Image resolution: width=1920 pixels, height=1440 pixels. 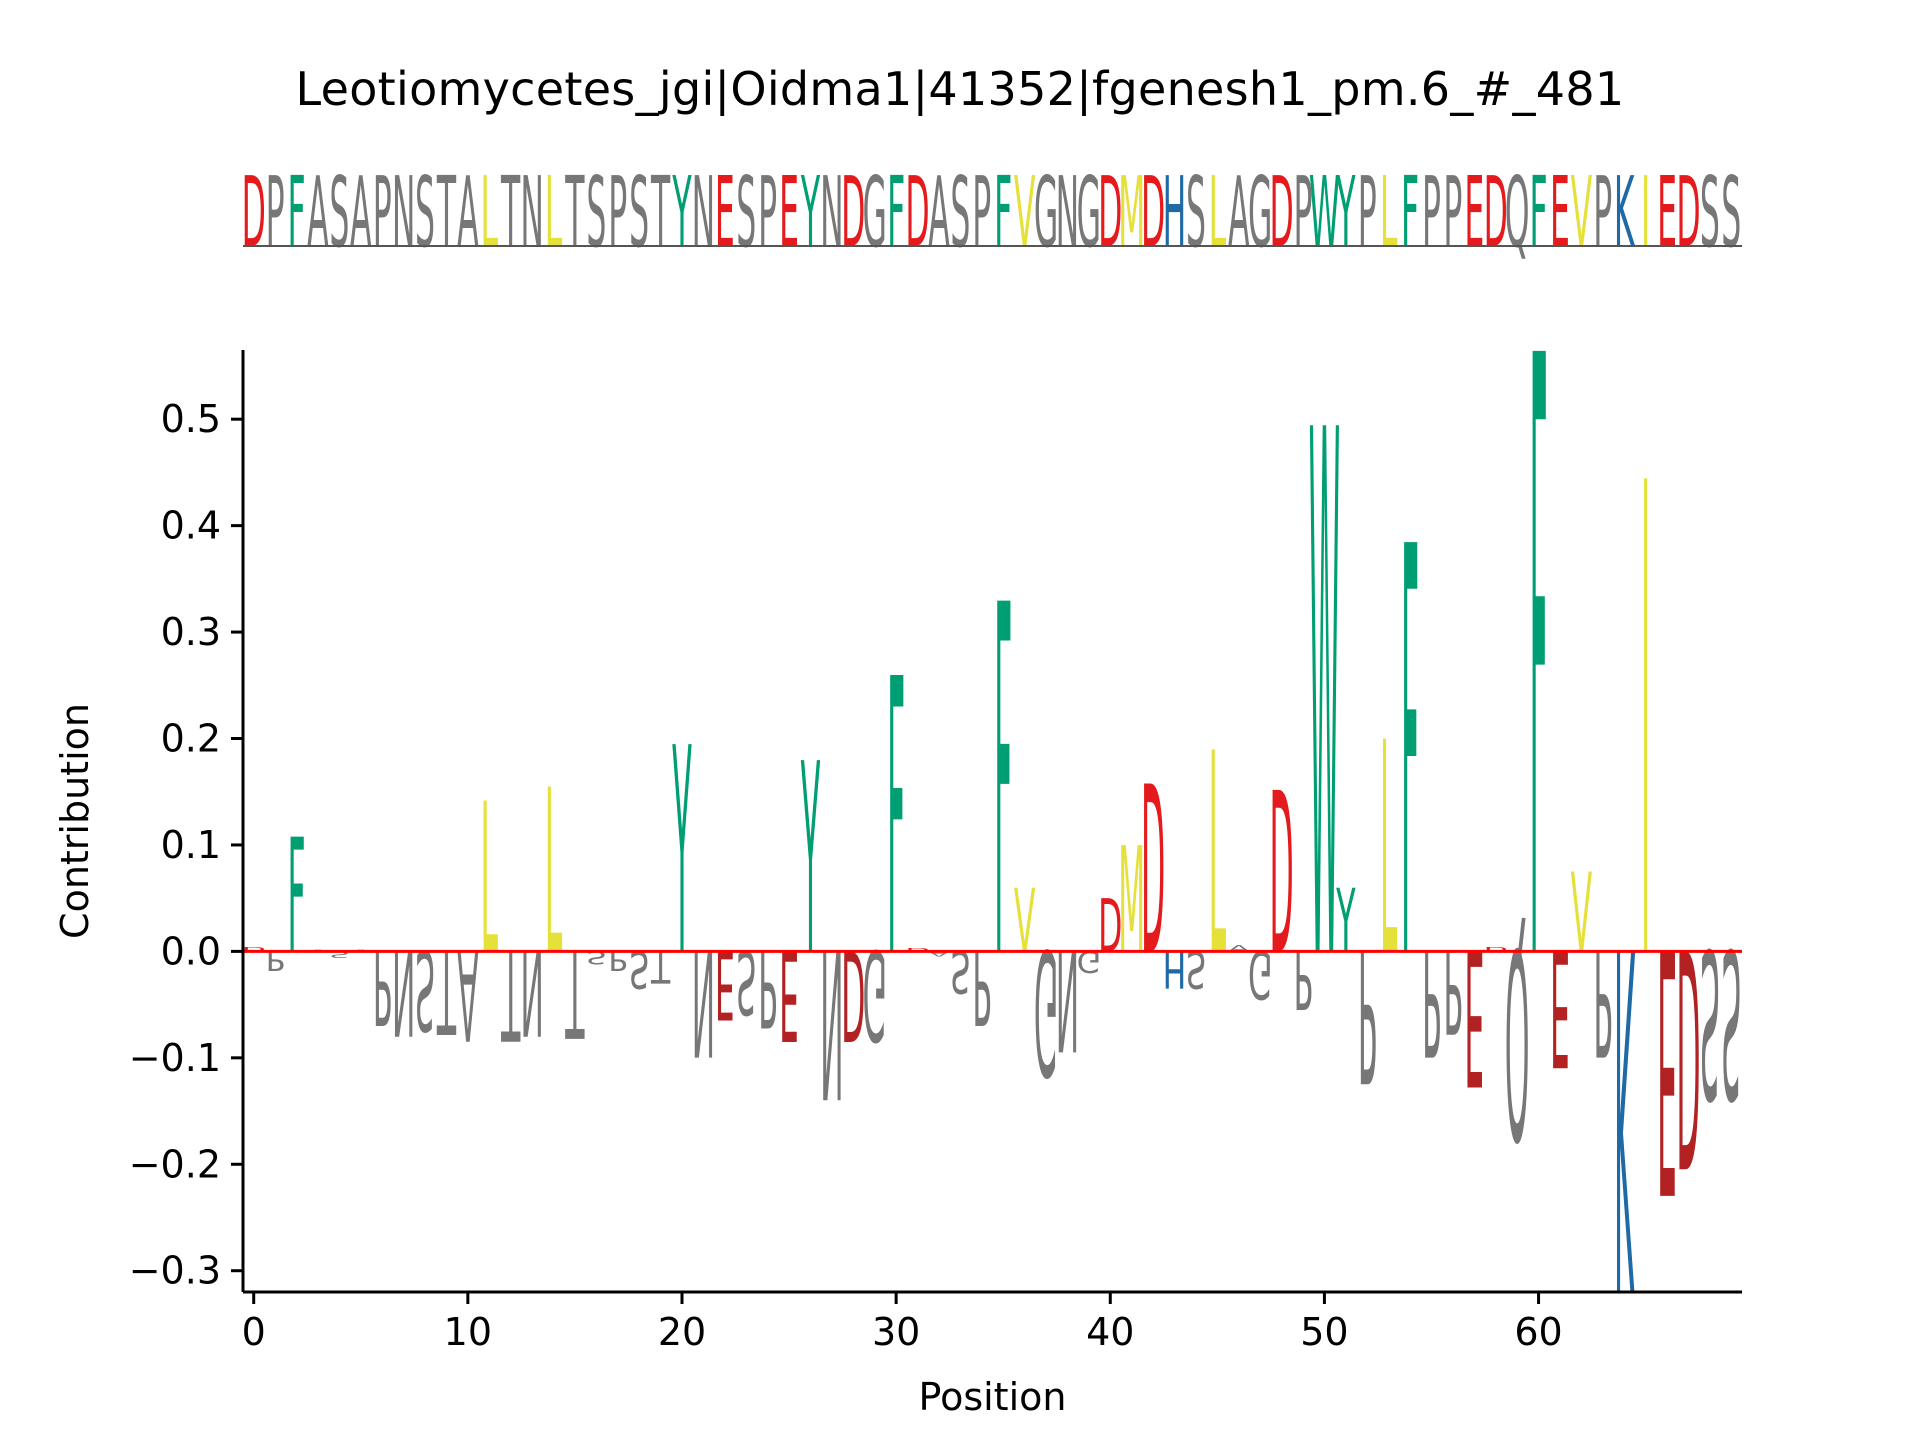 I want to click on x-tick-label: 0, so click(x=254, y=1332).